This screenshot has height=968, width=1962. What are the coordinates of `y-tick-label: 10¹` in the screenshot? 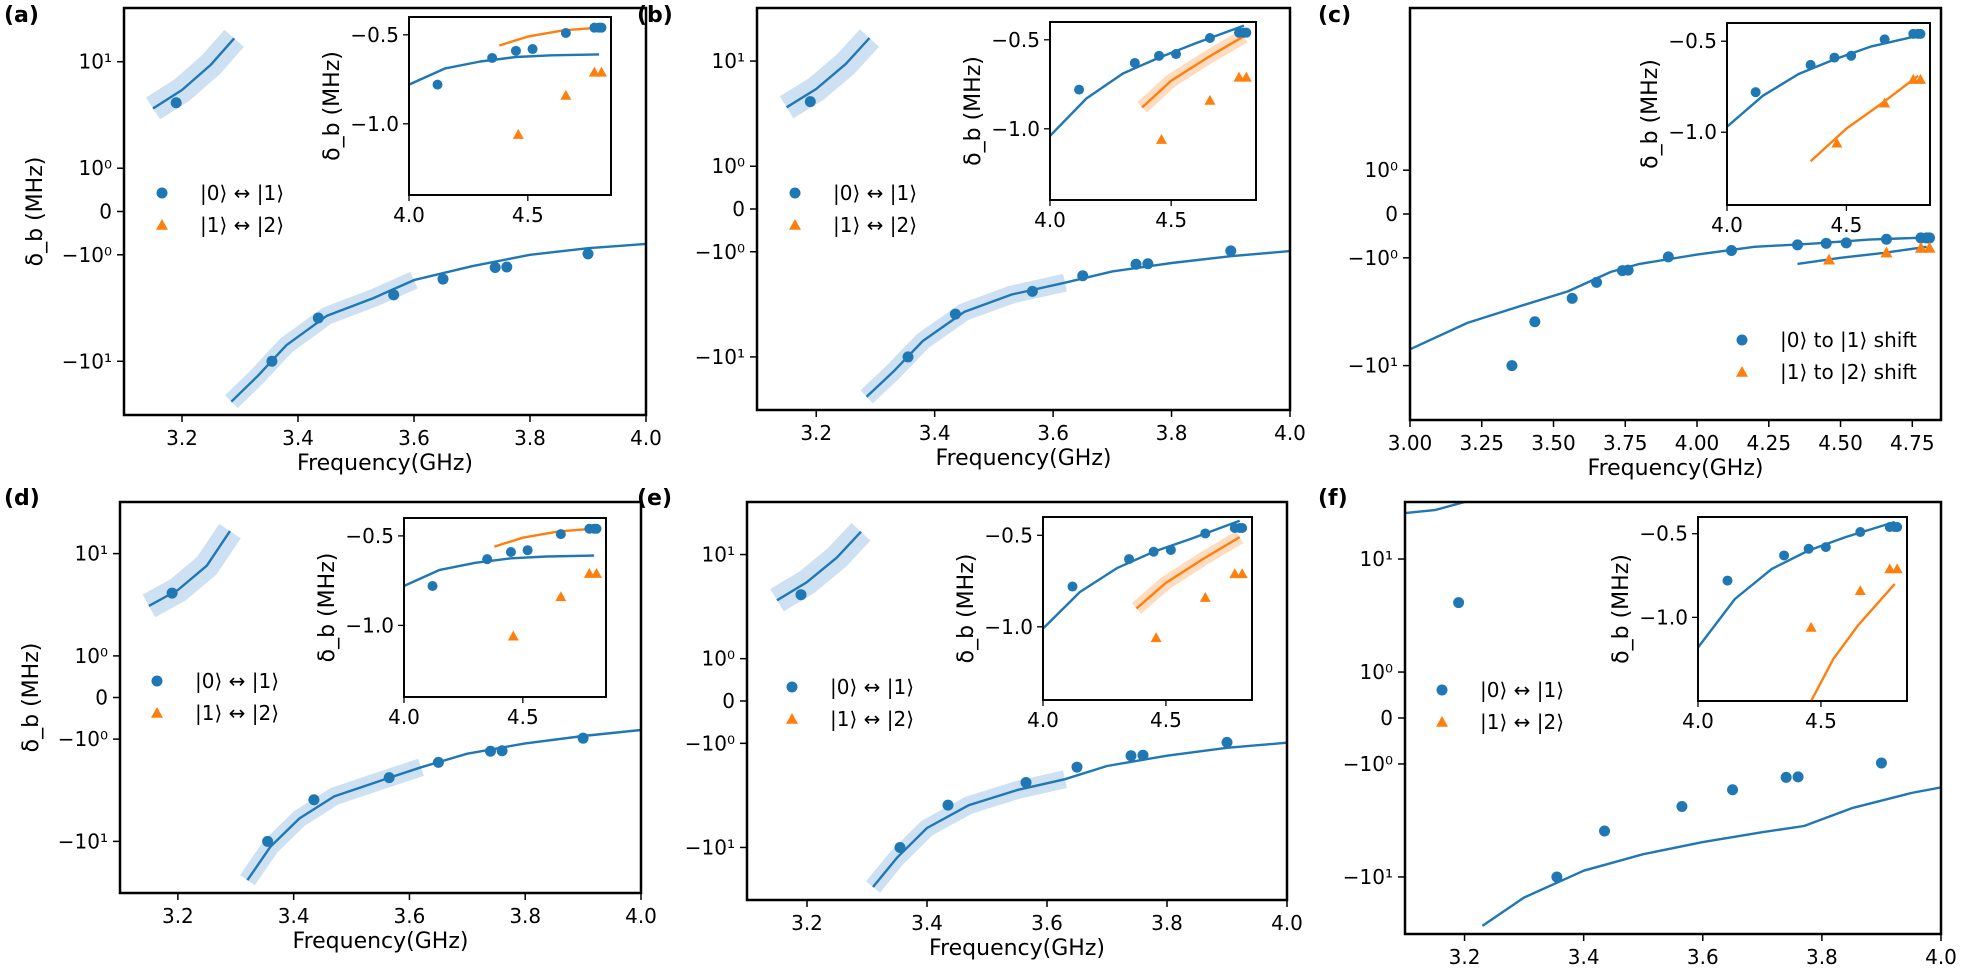 It's located at (728, 61).